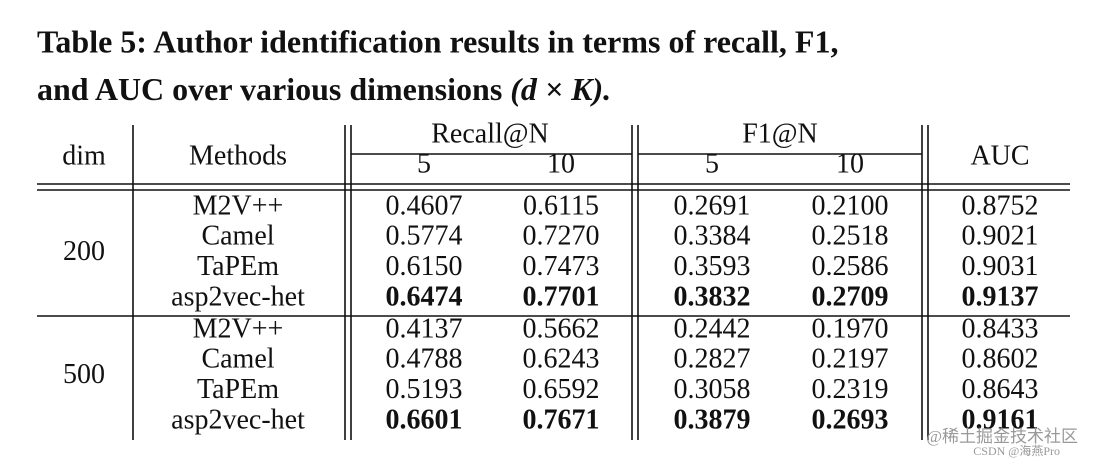 The height and width of the screenshot is (462, 1094). What do you see at coordinates (424, 359) in the screenshot?
I see `value-cell: 0.4788` at bounding box center [424, 359].